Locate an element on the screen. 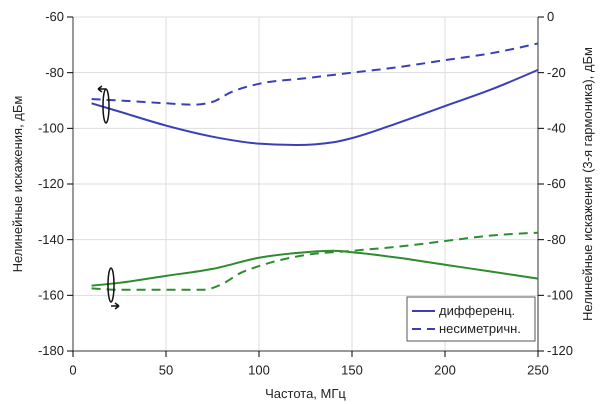 Image resolution: width=604 pixels, height=404 pixels. y2-tick-label: -80 is located at coordinates (556, 239).